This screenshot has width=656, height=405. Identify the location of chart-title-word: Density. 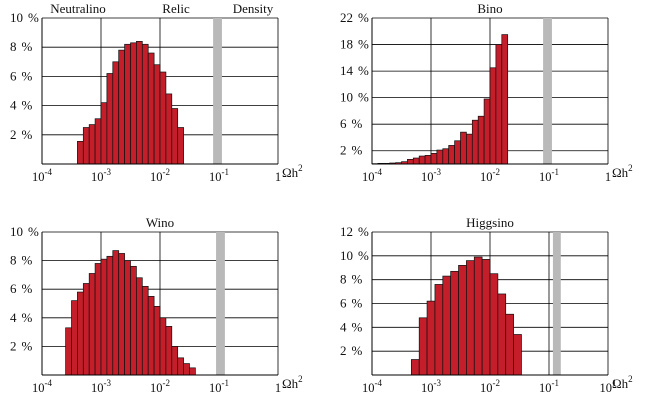
(253, 8).